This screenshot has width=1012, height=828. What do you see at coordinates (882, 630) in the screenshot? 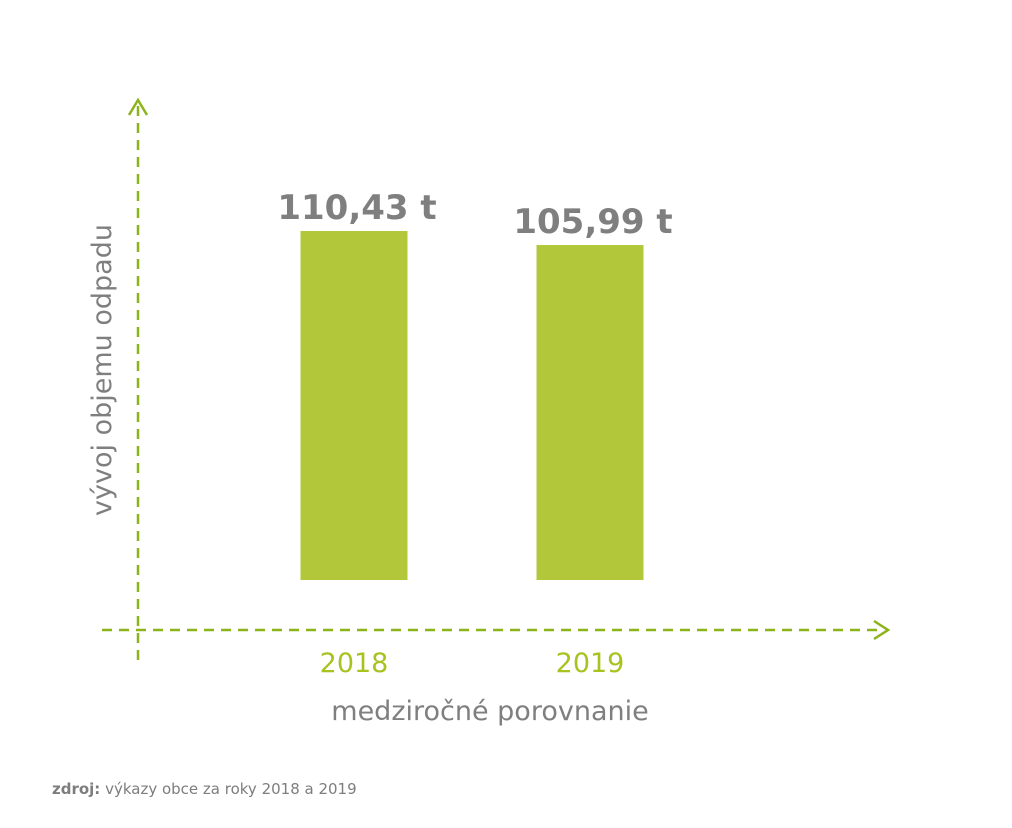
I see `x-axis-arrow` at bounding box center [882, 630].